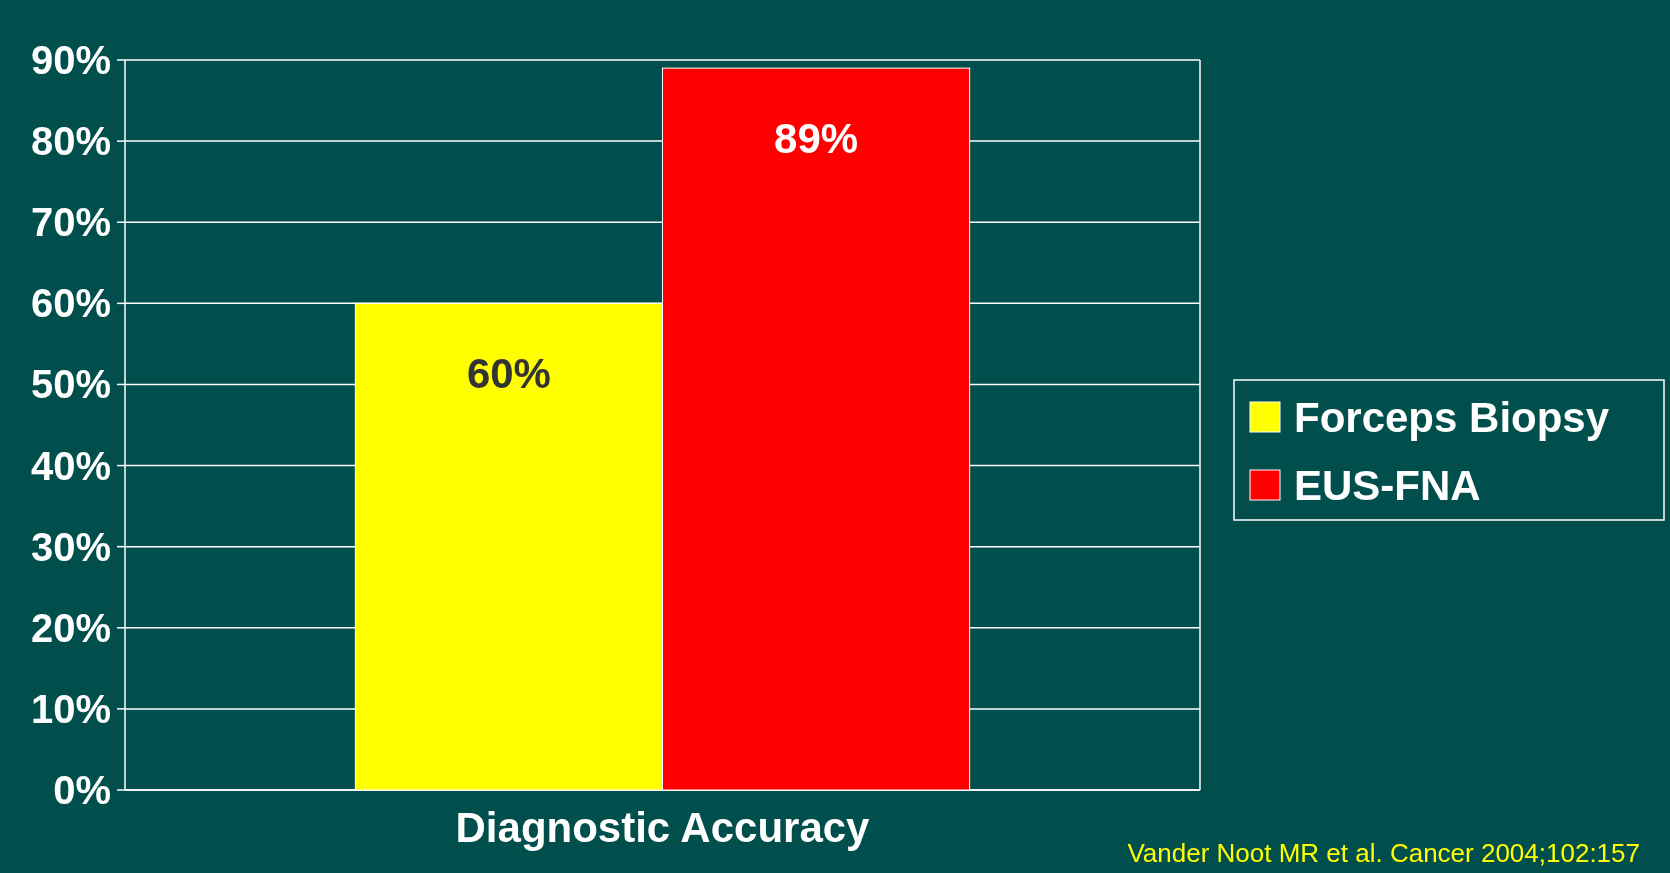  Describe the element at coordinates (70, 303) in the screenshot. I see `y-tick-label: 60%` at that location.